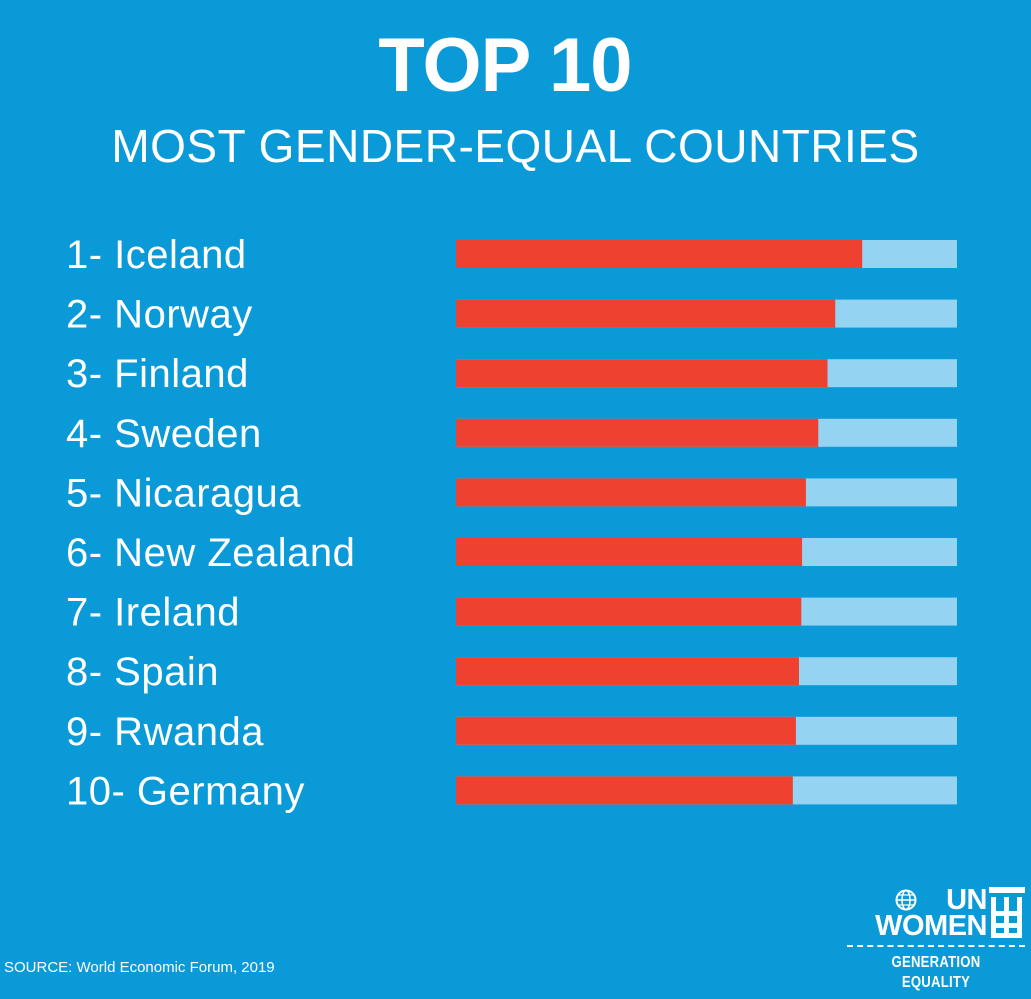  What do you see at coordinates (906, 900) in the screenshot?
I see `un-globe-icon` at bounding box center [906, 900].